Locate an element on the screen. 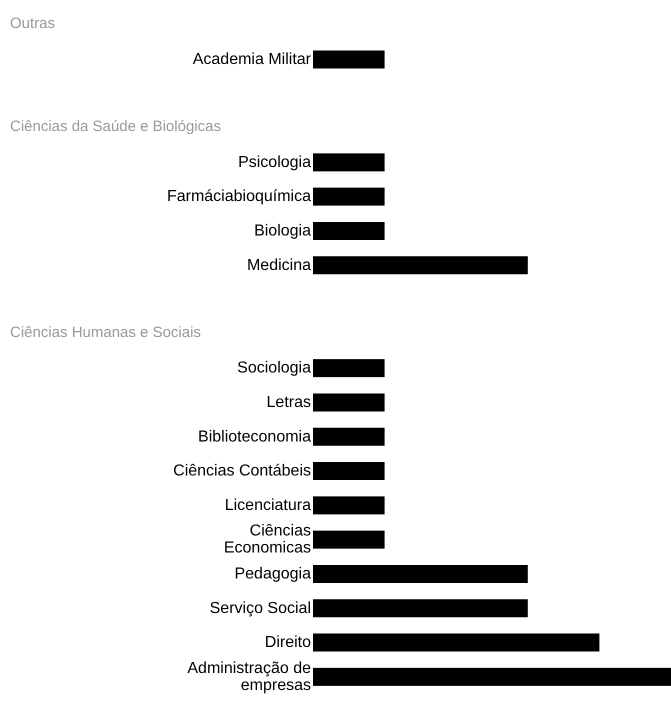 This screenshot has height=711, width=671. y-tick-label: Medicina is located at coordinates (279, 265).